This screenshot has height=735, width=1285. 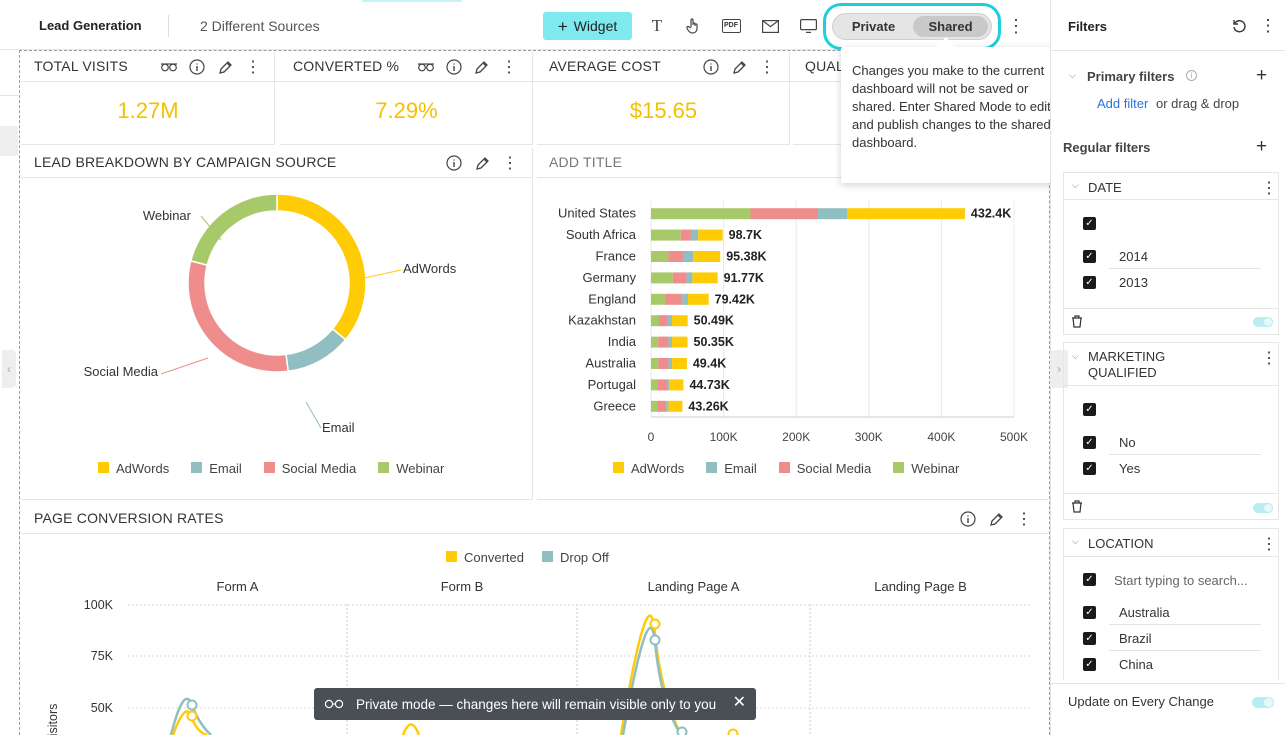 What do you see at coordinates (575, 557) in the screenshot?
I see `legend-item-drop-off: Drop Off` at bounding box center [575, 557].